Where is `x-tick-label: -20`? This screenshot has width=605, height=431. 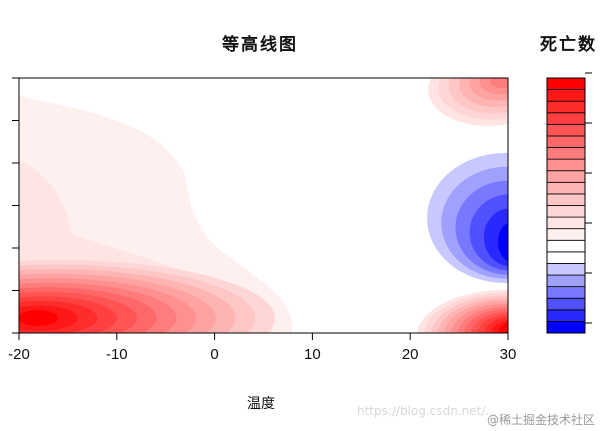 x-tick-label: -20 is located at coordinates (19, 354).